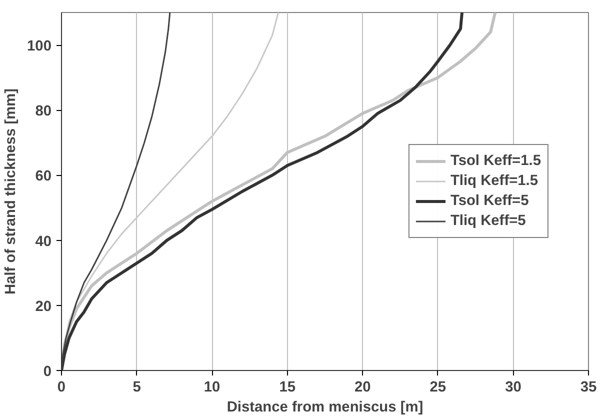 This screenshot has height=418, width=603. What do you see at coordinates (47, 372) in the screenshot?
I see `y-tick-label: 0` at bounding box center [47, 372].